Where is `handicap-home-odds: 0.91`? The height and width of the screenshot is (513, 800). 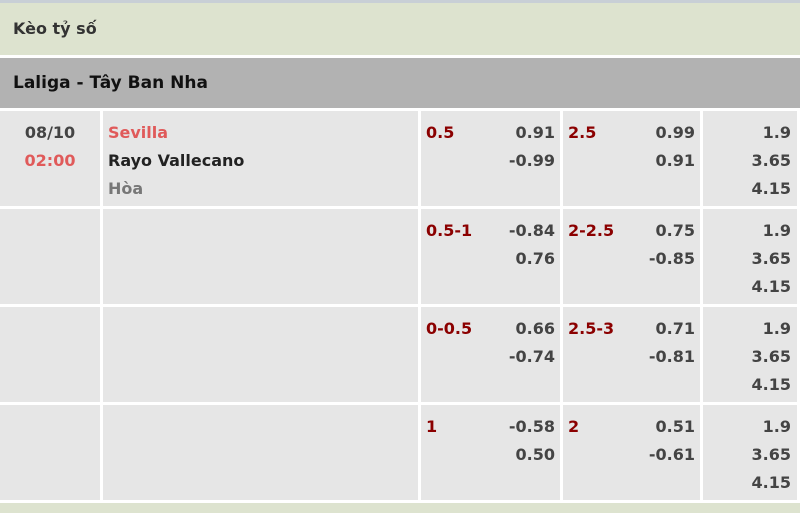 handicap-home-odds: 0.91 is located at coordinates (535, 132).